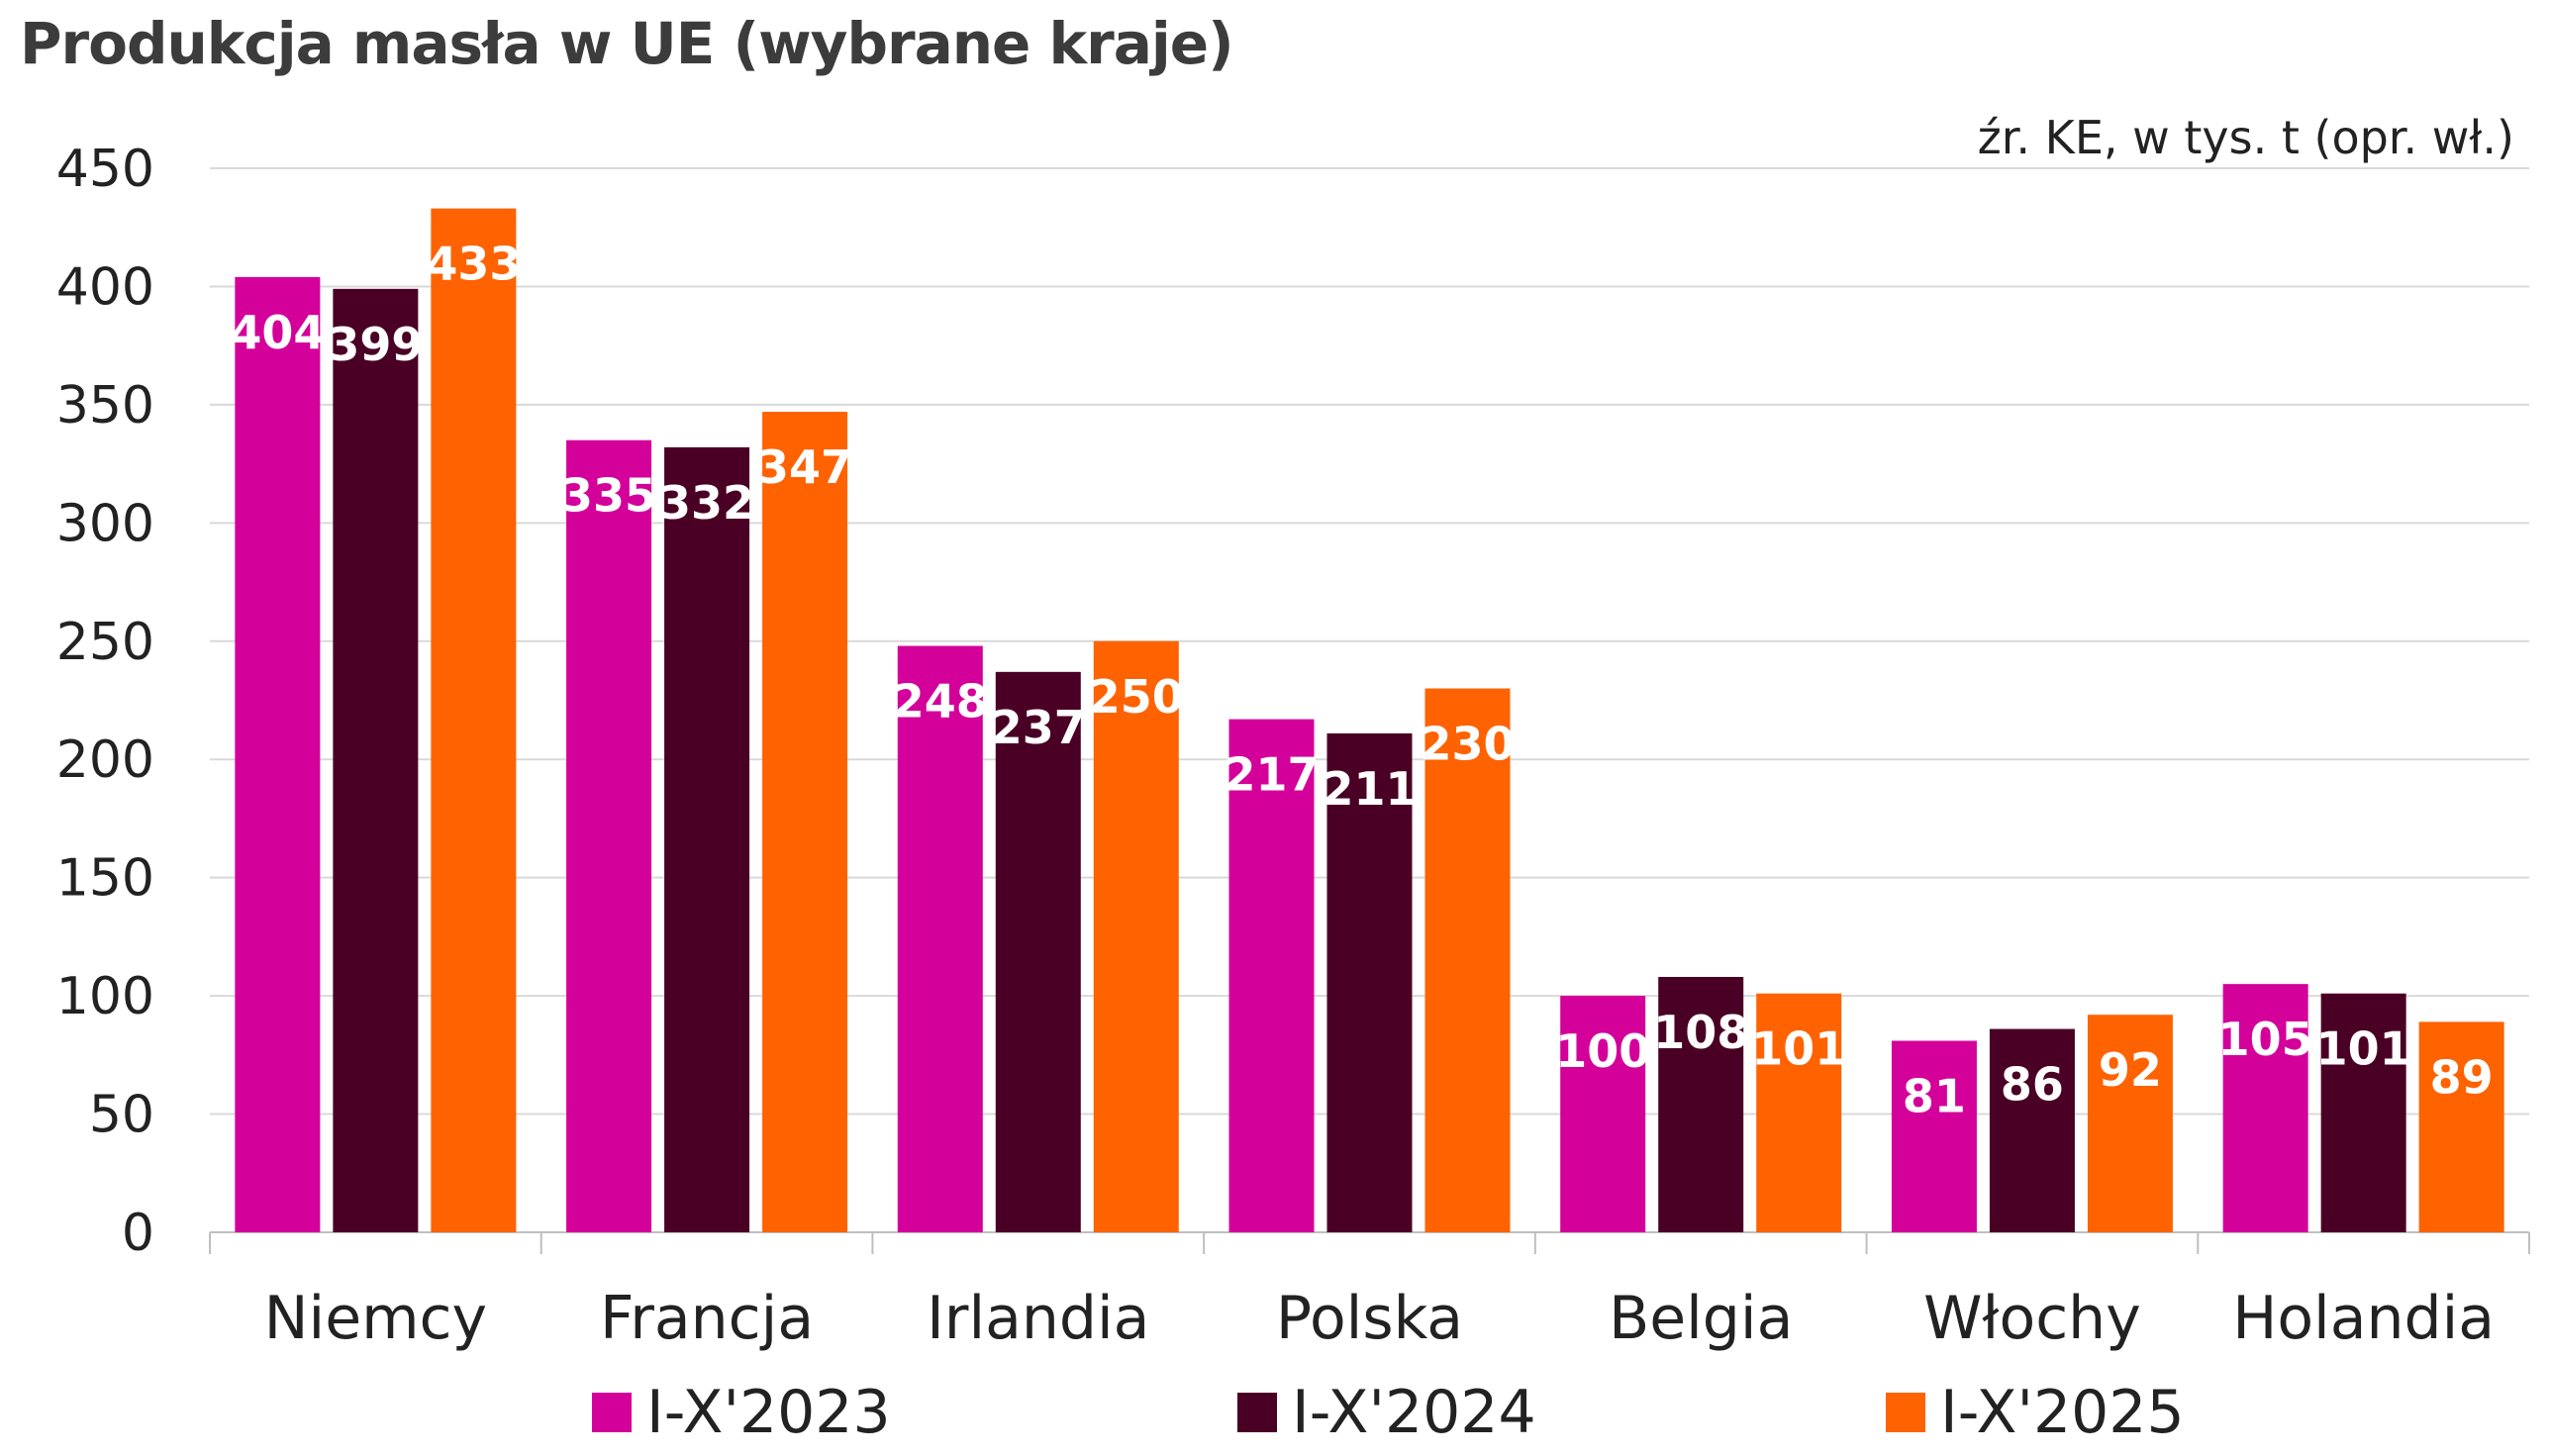  What do you see at coordinates (1039, 727) in the screenshot?
I see `data-label: 237` at bounding box center [1039, 727].